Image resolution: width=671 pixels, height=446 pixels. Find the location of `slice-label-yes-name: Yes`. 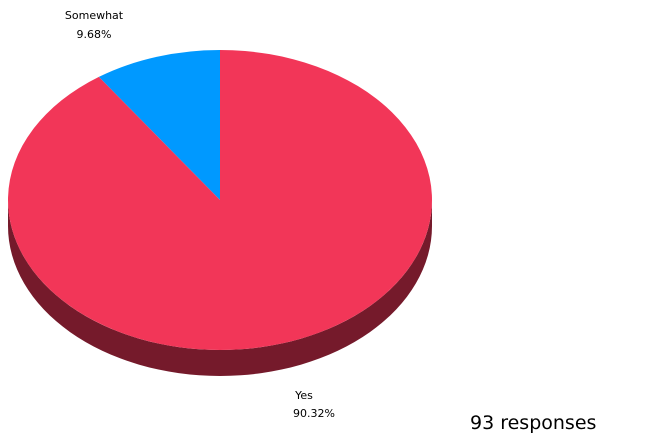

slice-label-yes-name: Yes is located at coordinates (303, 395).